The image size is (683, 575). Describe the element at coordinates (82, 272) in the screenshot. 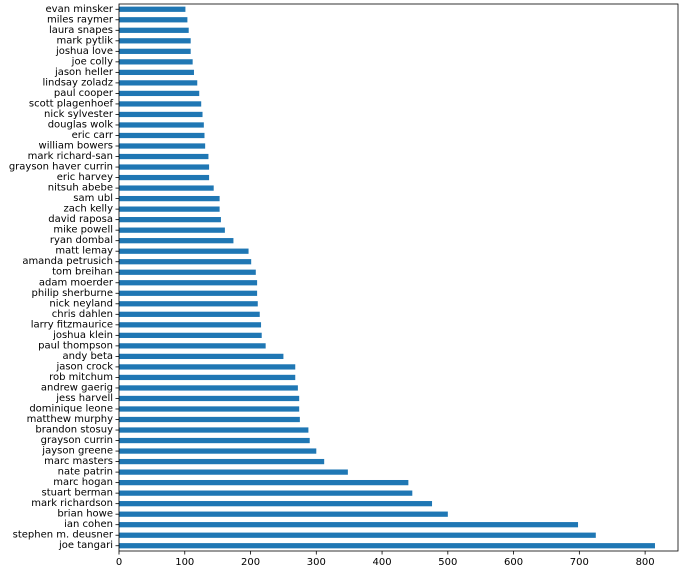

I see `y-tick-label: tom breihan` at that location.